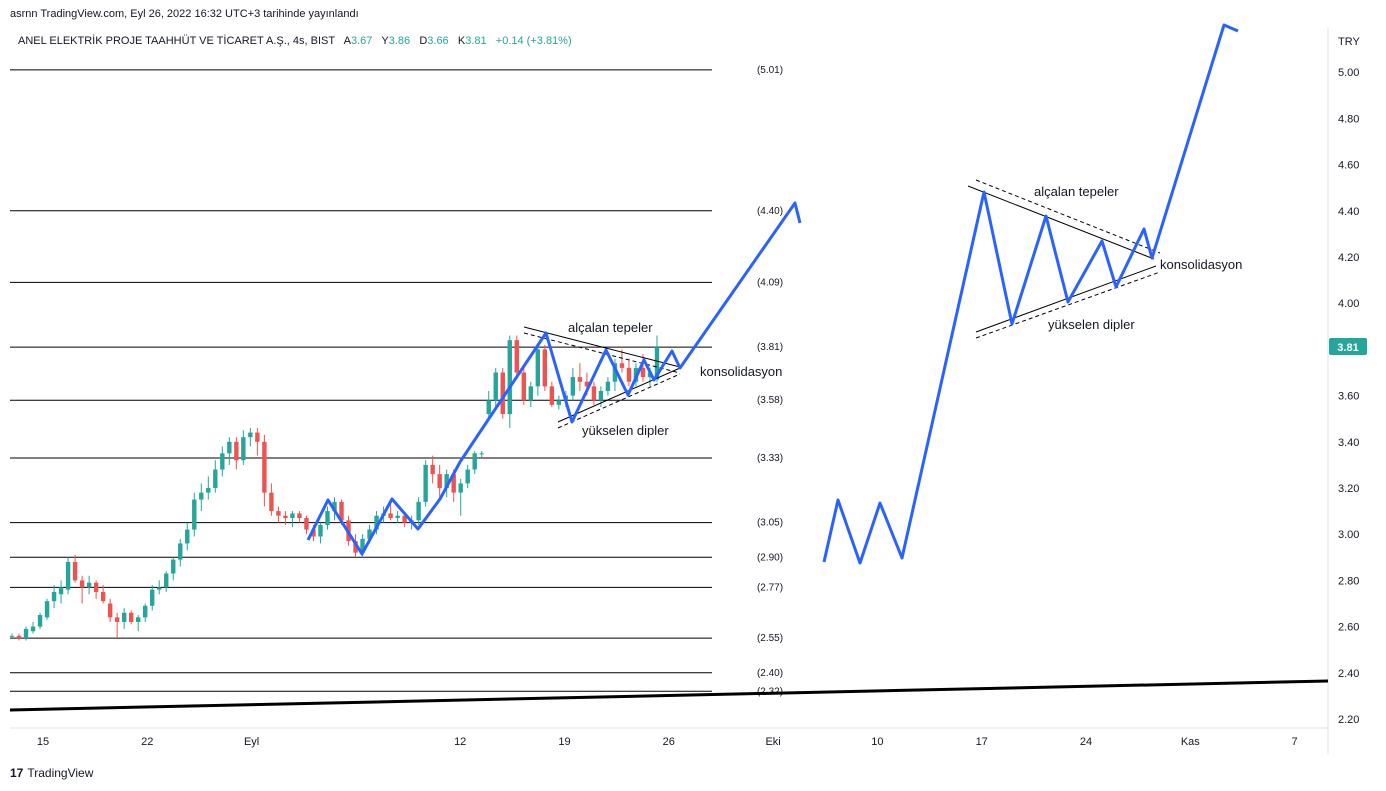 This screenshot has width=1386, height=791. I want to click on price-tick-label: 3.60, so click(1348, 397).